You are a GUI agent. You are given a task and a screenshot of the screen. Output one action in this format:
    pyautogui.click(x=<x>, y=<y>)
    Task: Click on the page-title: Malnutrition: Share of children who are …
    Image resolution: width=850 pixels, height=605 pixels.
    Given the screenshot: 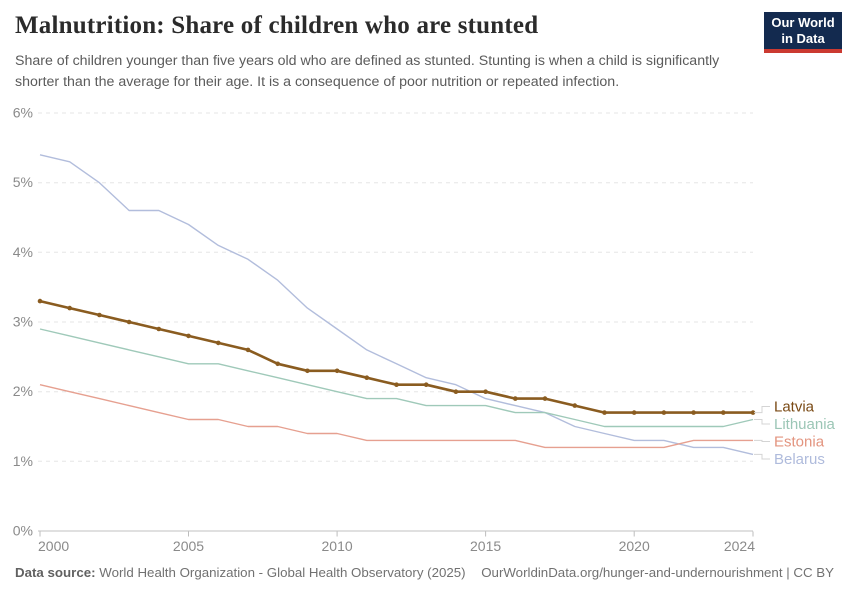 What is the action you would take?
    pyautogui.click(x=277, y=25)
    